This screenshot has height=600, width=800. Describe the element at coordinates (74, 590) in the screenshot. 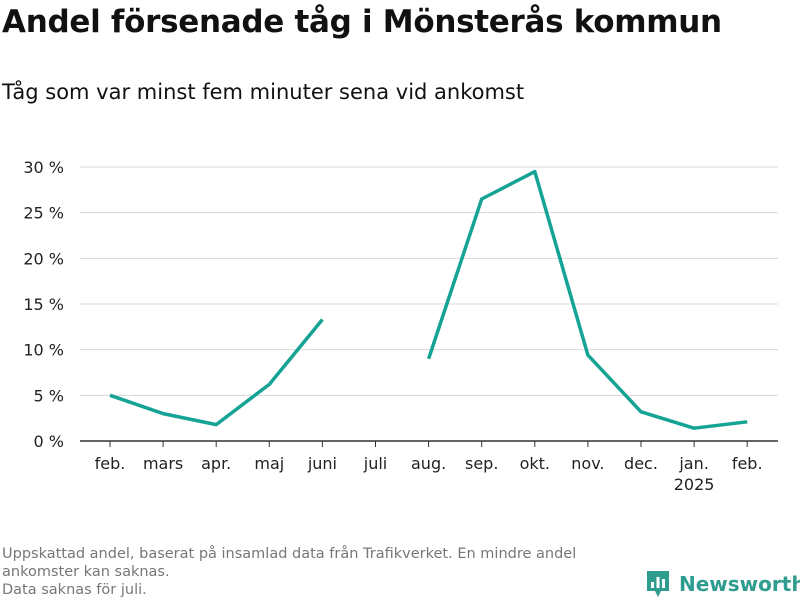

I see `footer-note-line: Data saknas för juli.` at that location.